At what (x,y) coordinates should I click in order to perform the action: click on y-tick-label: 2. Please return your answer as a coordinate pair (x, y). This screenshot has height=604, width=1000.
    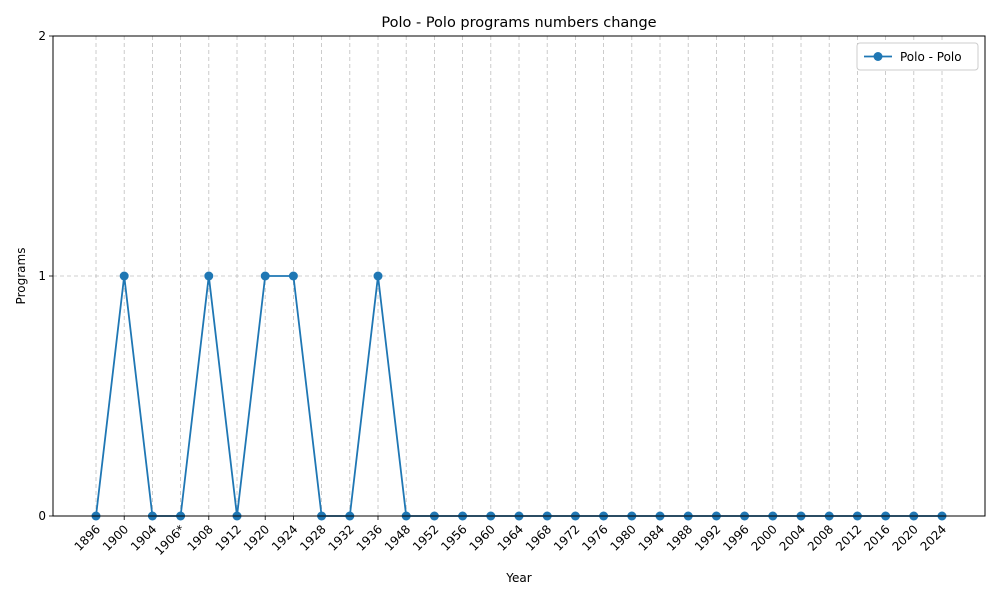
    Looking at the image, I should click on (42, 36).